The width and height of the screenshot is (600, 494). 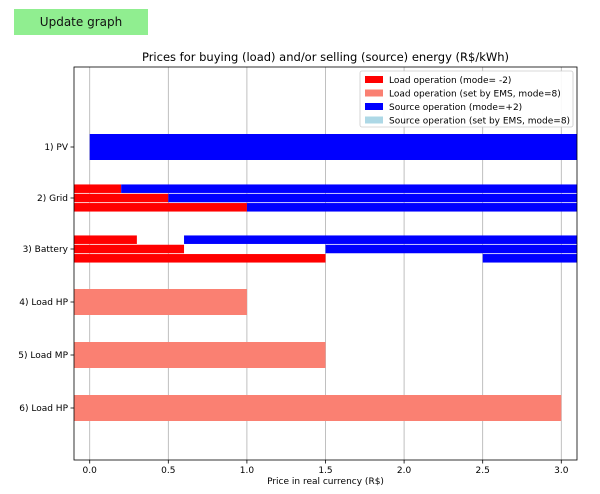 I want to click on y-tick-label: 2) Grid, so click(x=52, y=199).